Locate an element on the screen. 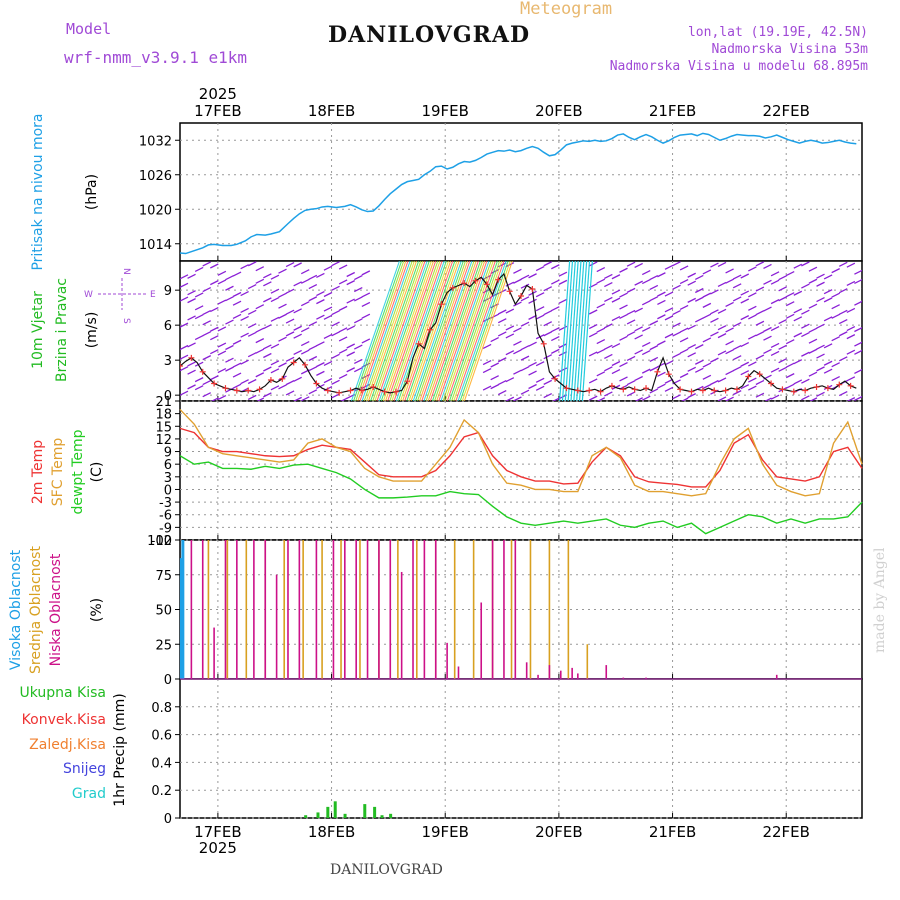 This screenshot has width=900, height=900. temp-unit: (C) is located at coordinates (97, 472).